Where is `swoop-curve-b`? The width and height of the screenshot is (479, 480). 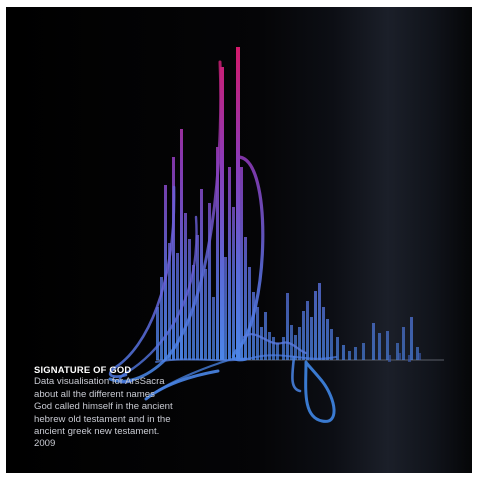
swoop-curve-b is located at coordinates (158, 299).